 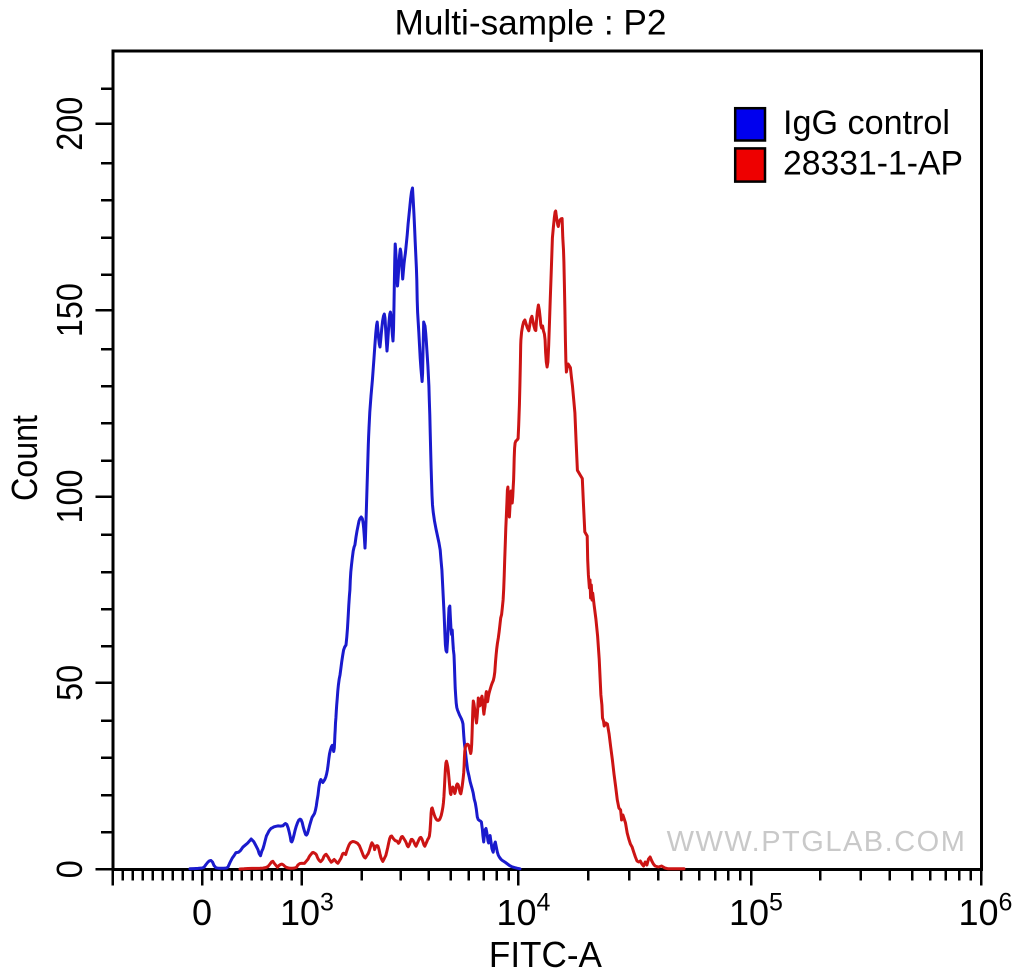 I want to click on svg-text: Multi-sample : P2, so click(x=531, y=23).